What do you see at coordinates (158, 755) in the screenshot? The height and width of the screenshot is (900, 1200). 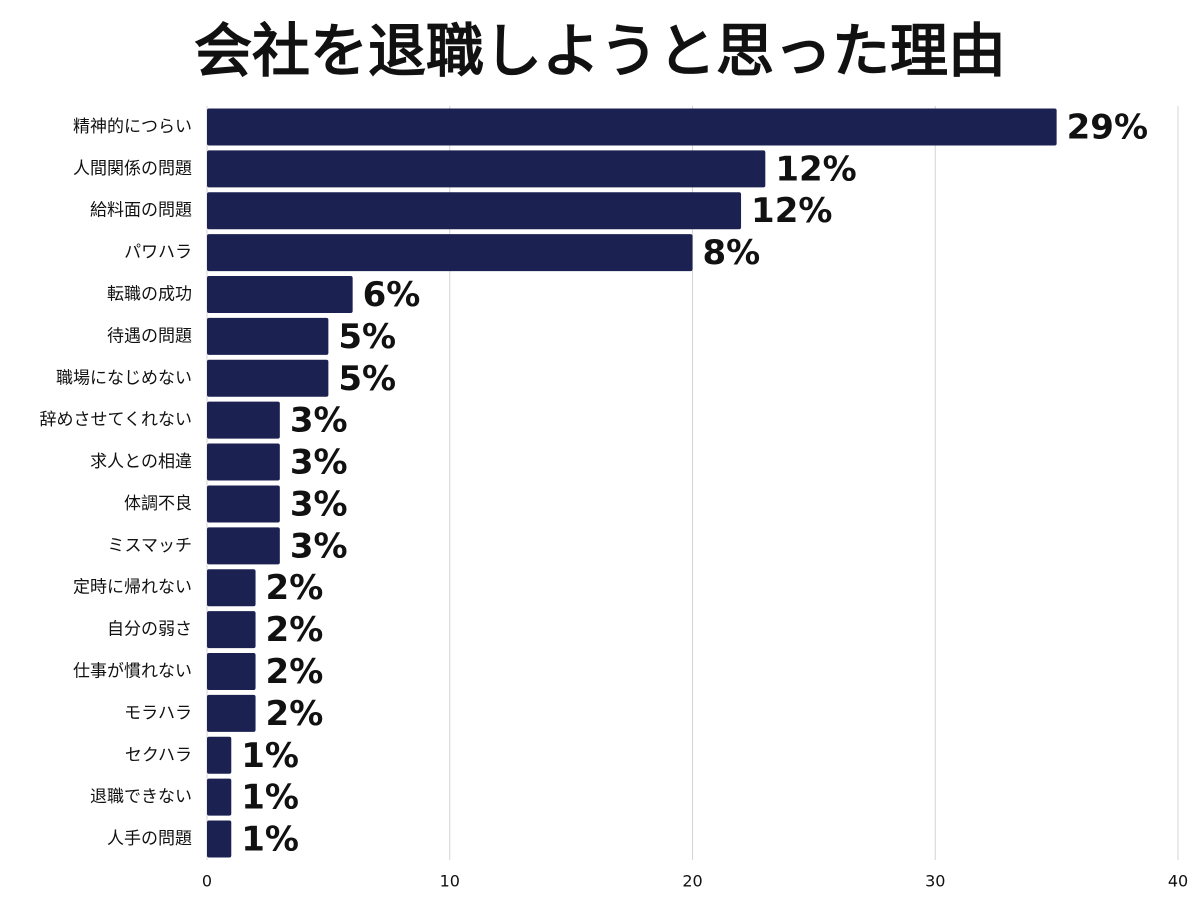 I see `y-tick-label: セクハラ` at bounding box center [158, 755].